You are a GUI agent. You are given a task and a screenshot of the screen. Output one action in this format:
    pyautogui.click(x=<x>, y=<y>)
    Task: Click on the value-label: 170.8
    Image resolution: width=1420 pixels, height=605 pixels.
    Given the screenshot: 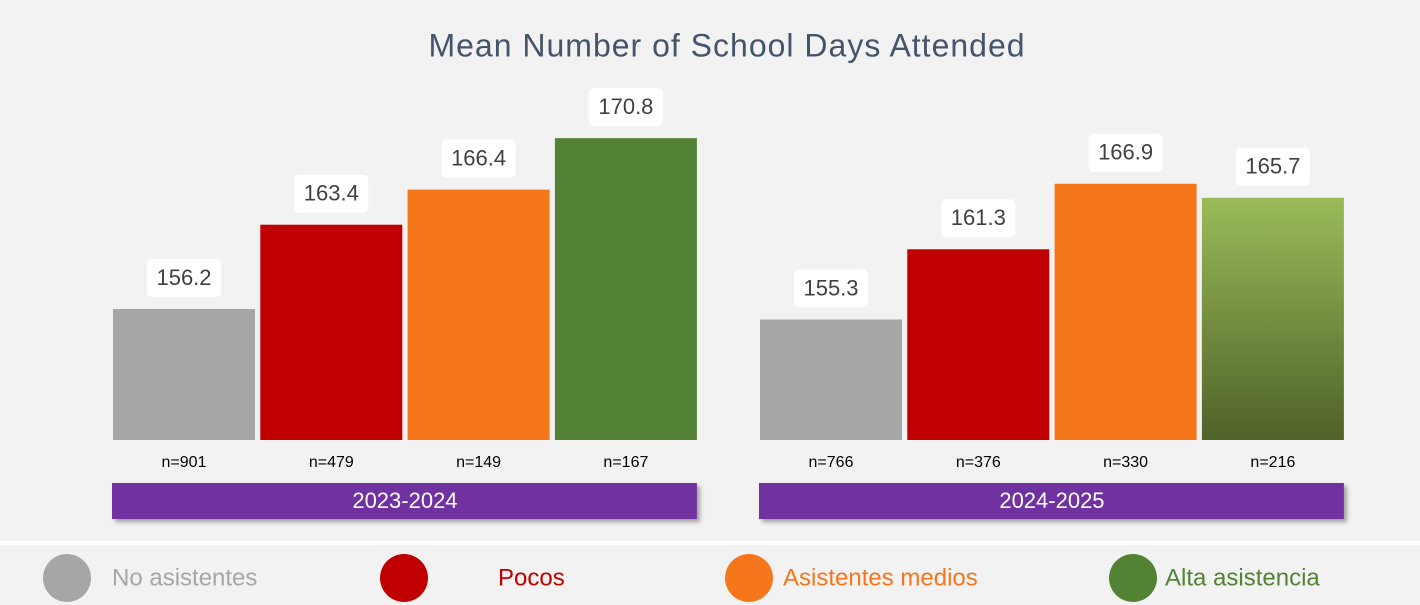 What is the action you would take?
    pyautogui.click(x=625, y=106)
    